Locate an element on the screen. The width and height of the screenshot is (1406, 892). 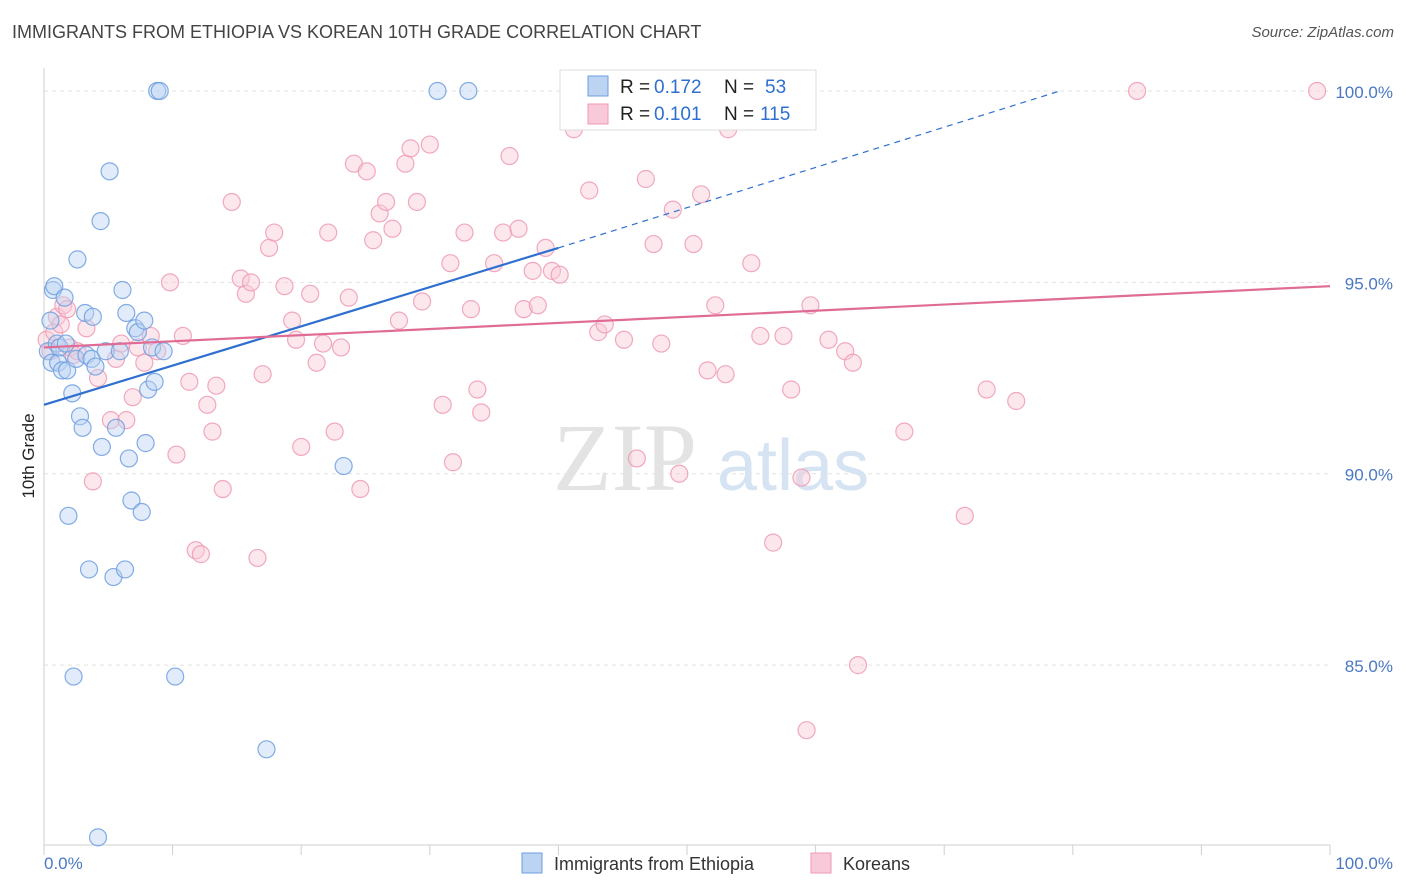
legend-n-value-ethiopia: 53 is located at coordinates (775, 87).